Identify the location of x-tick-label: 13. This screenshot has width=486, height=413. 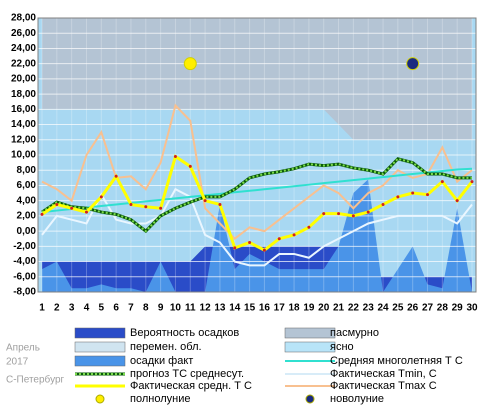
(220, 308).